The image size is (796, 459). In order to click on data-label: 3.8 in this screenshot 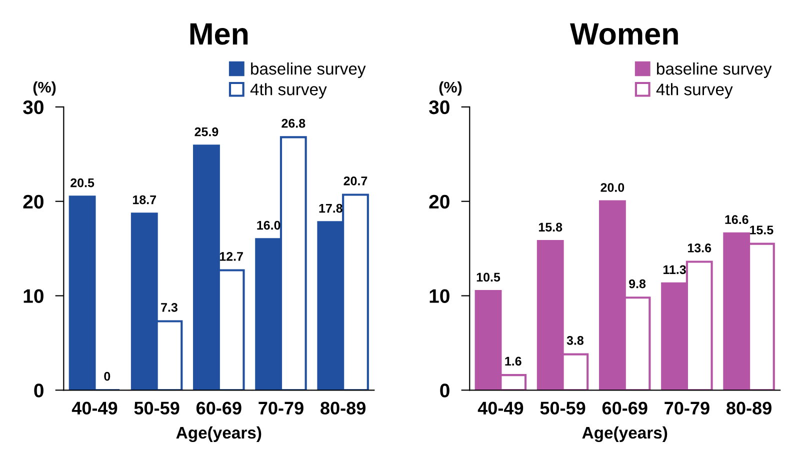, I will do `click(575, 340)`.